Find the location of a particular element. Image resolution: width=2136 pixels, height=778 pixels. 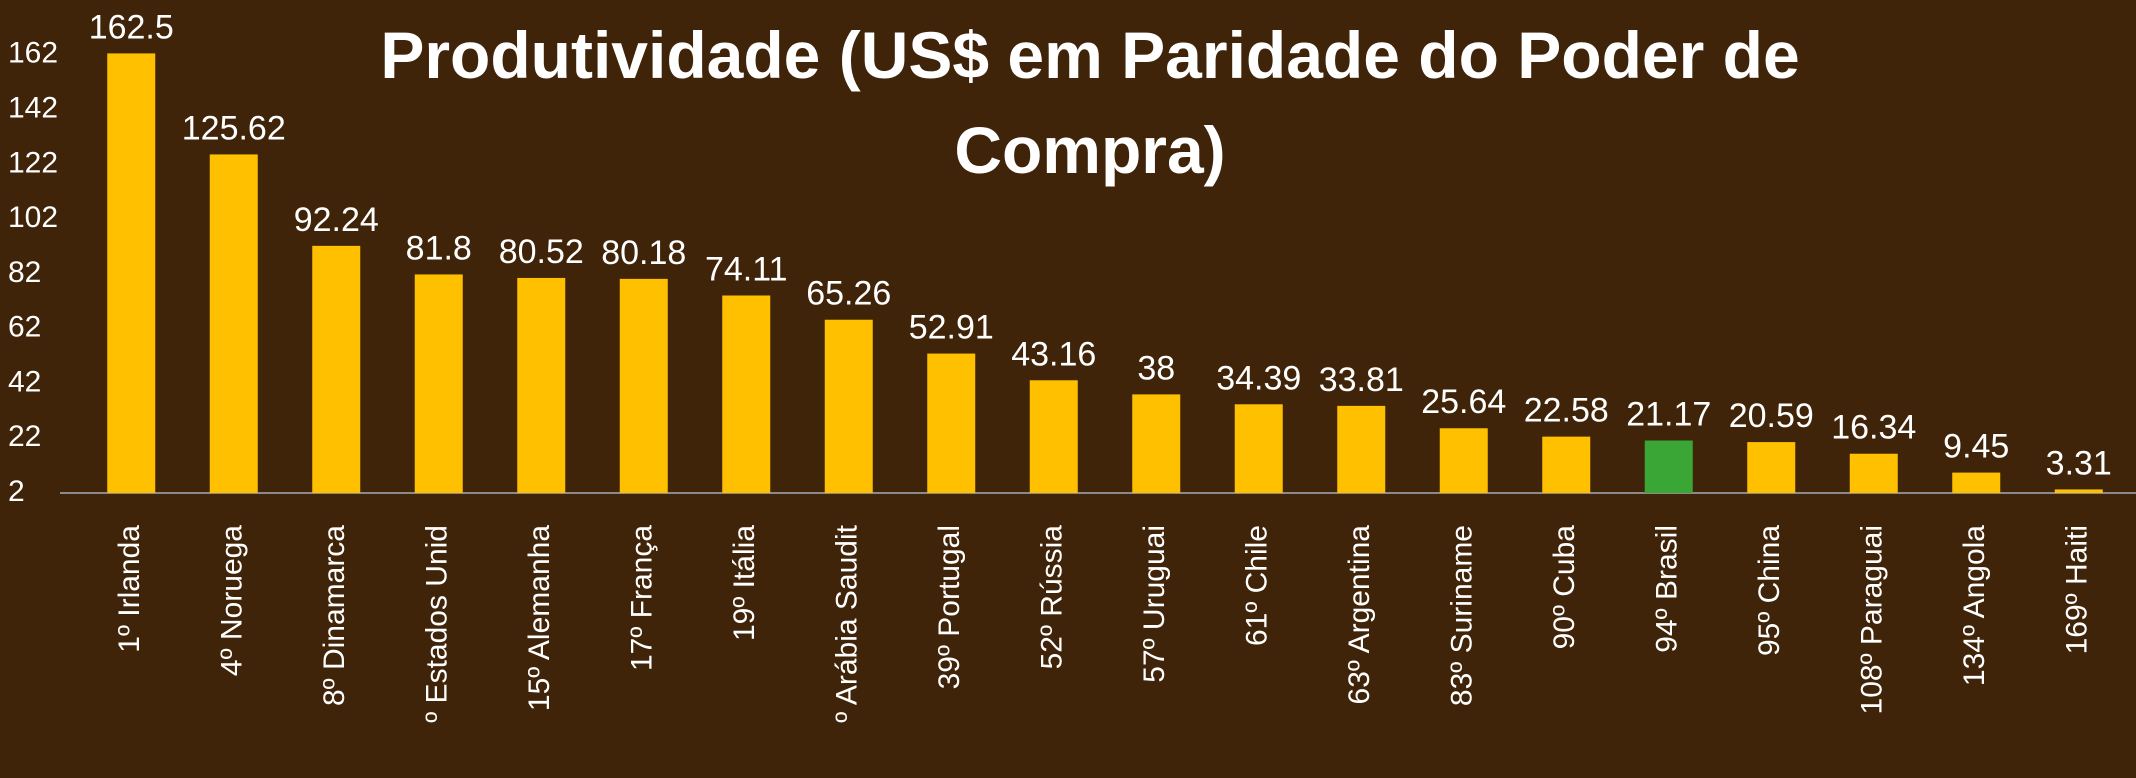

y-tick-label: 2 is located at coordinates (16, 491).